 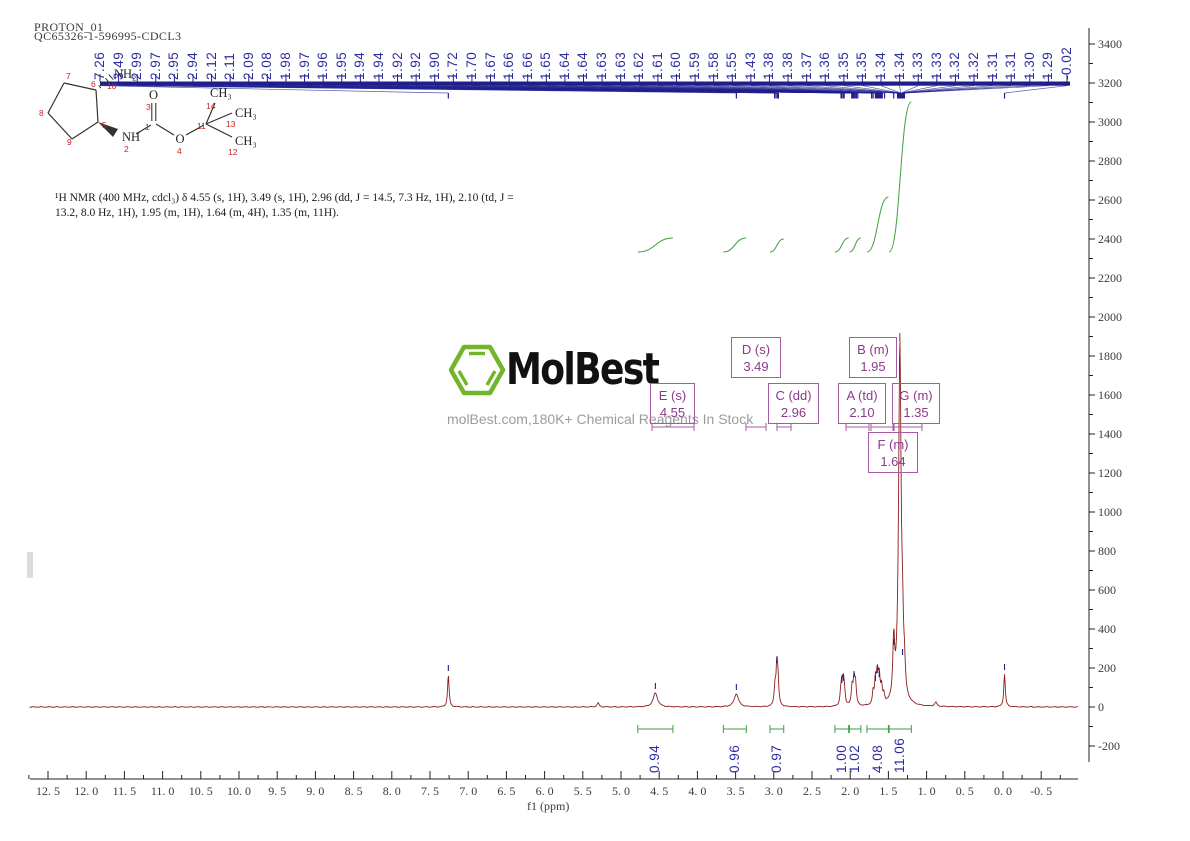 I want to click on atom-number: 2, so click(x=126, y=149).